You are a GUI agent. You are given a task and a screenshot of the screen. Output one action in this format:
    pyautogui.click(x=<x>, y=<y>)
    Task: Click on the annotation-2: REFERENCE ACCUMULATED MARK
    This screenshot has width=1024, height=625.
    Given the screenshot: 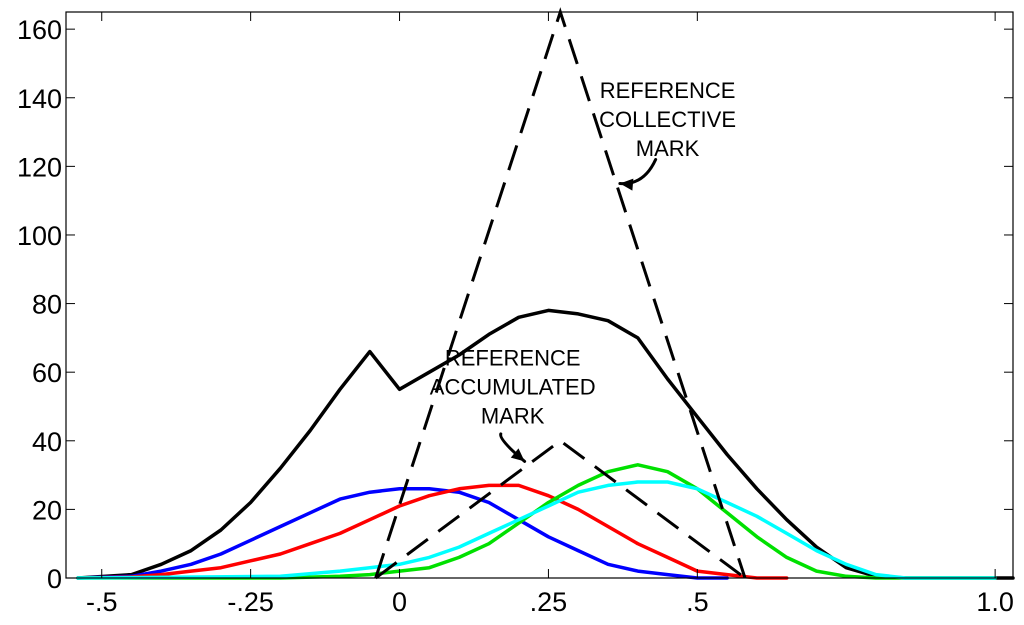 What is the action you would take?
    pyautogui.click(x=513, y=404)
    